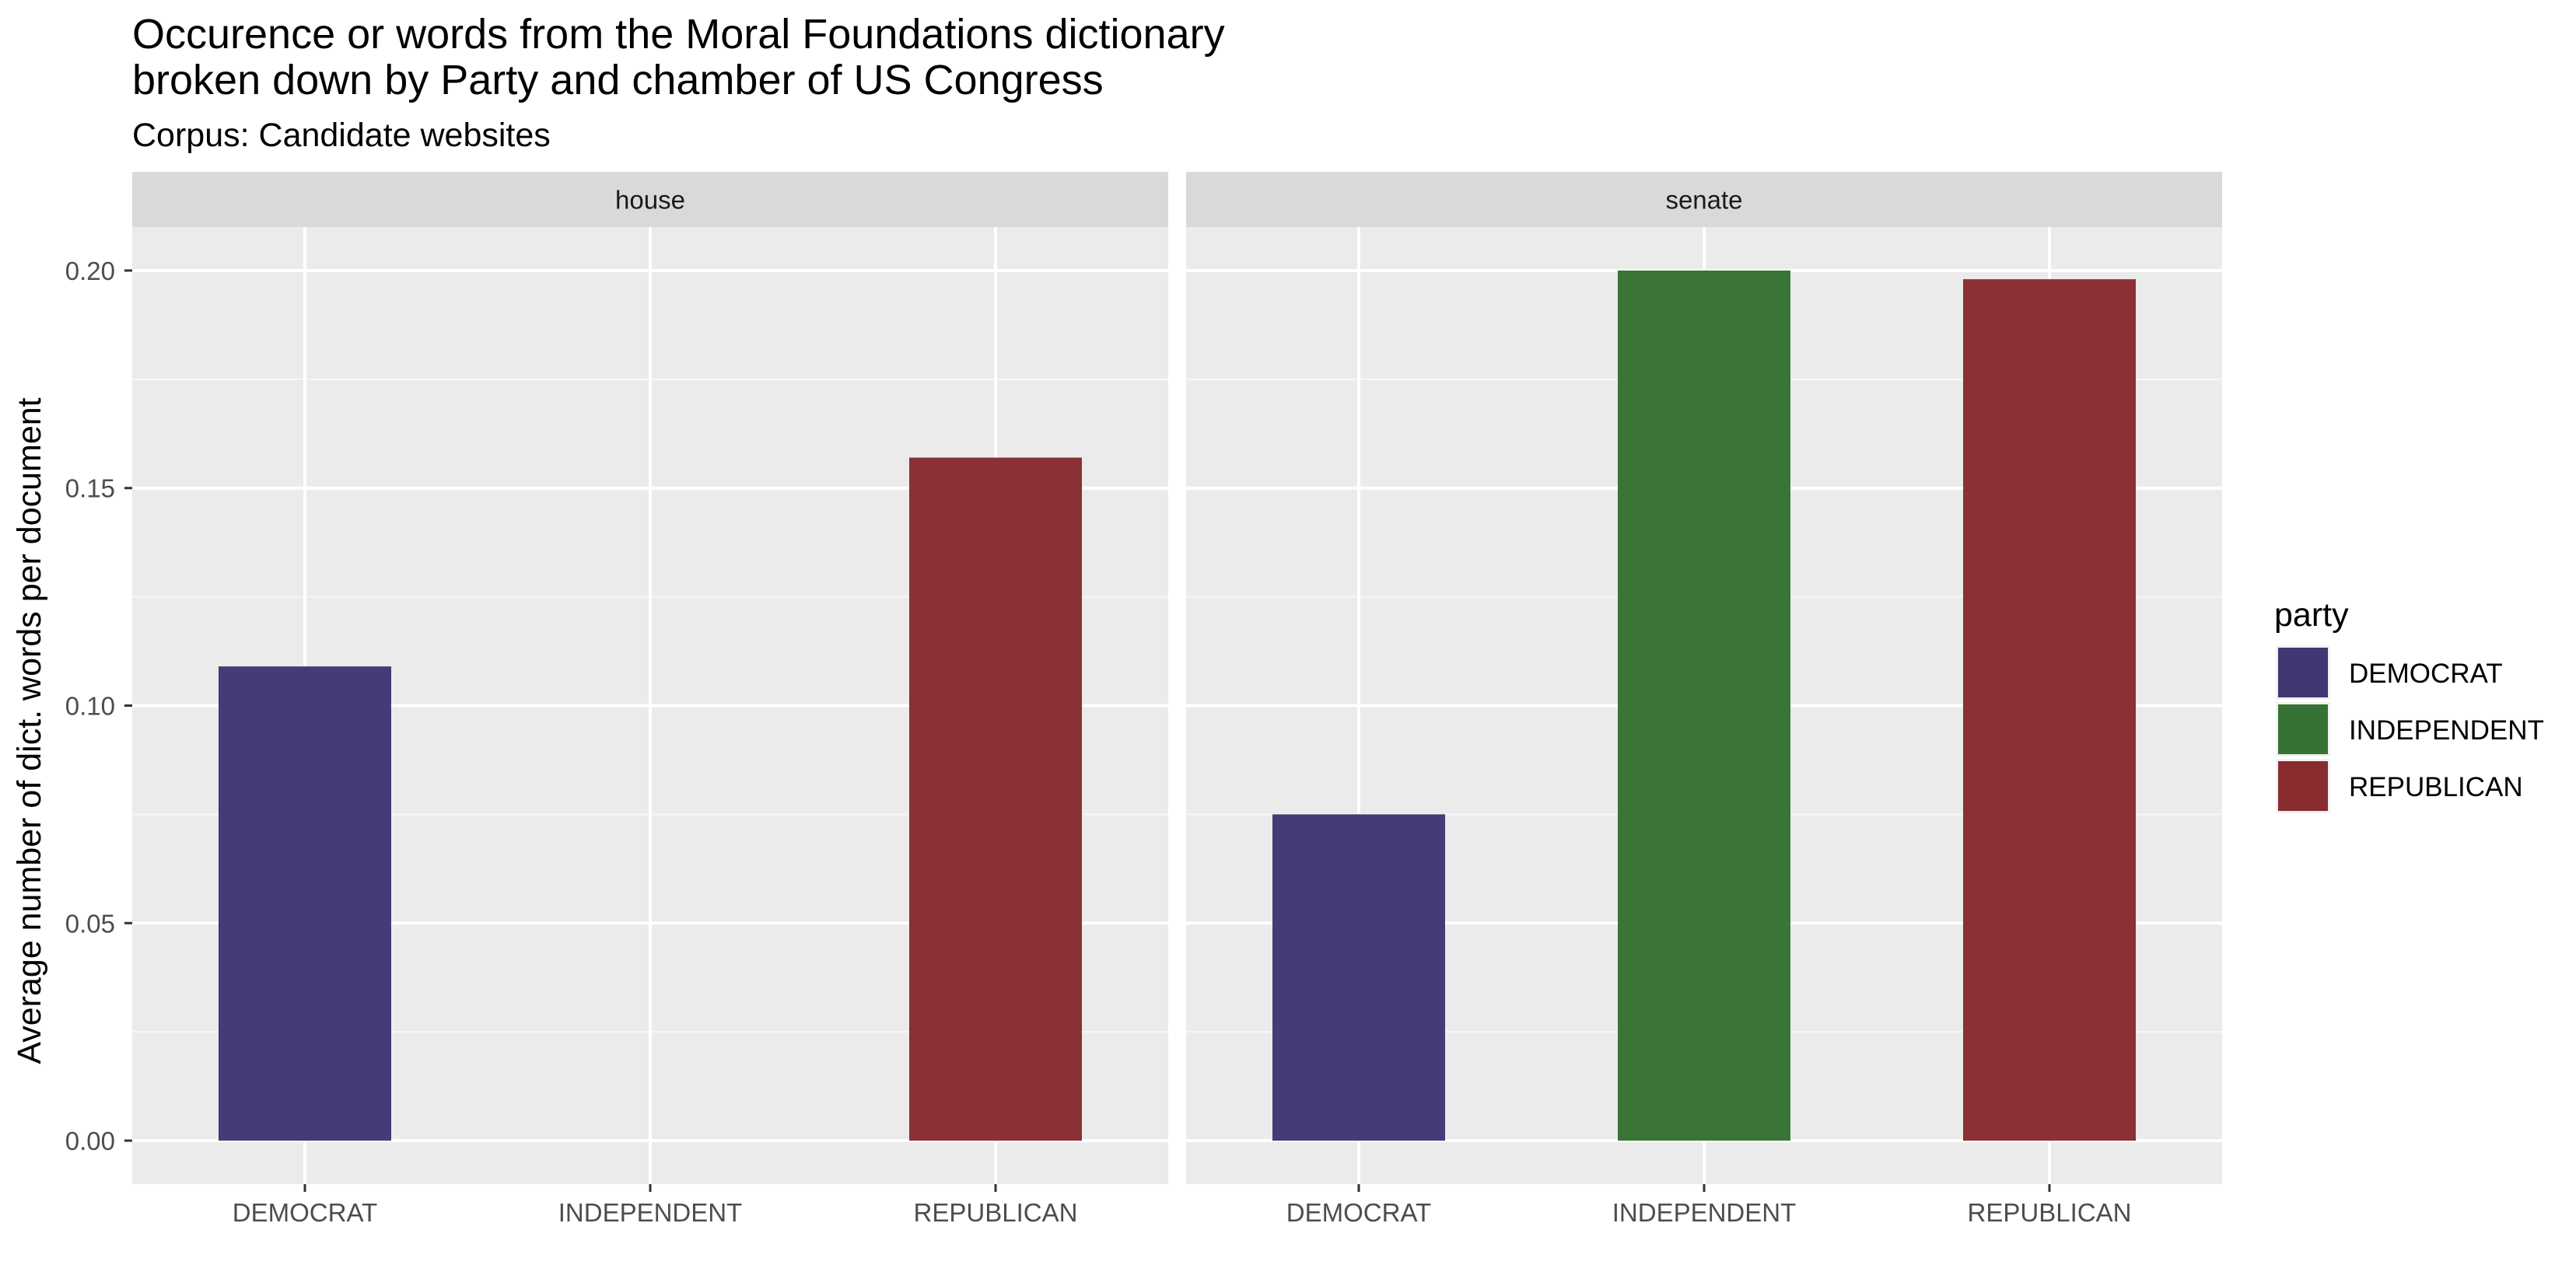 Image resolution: width=2576 pixels, height=1279 pixels. Describe the element at coordinates (90, 489) in the screenshot. I see `y-tick-label: 0.15` at that location.